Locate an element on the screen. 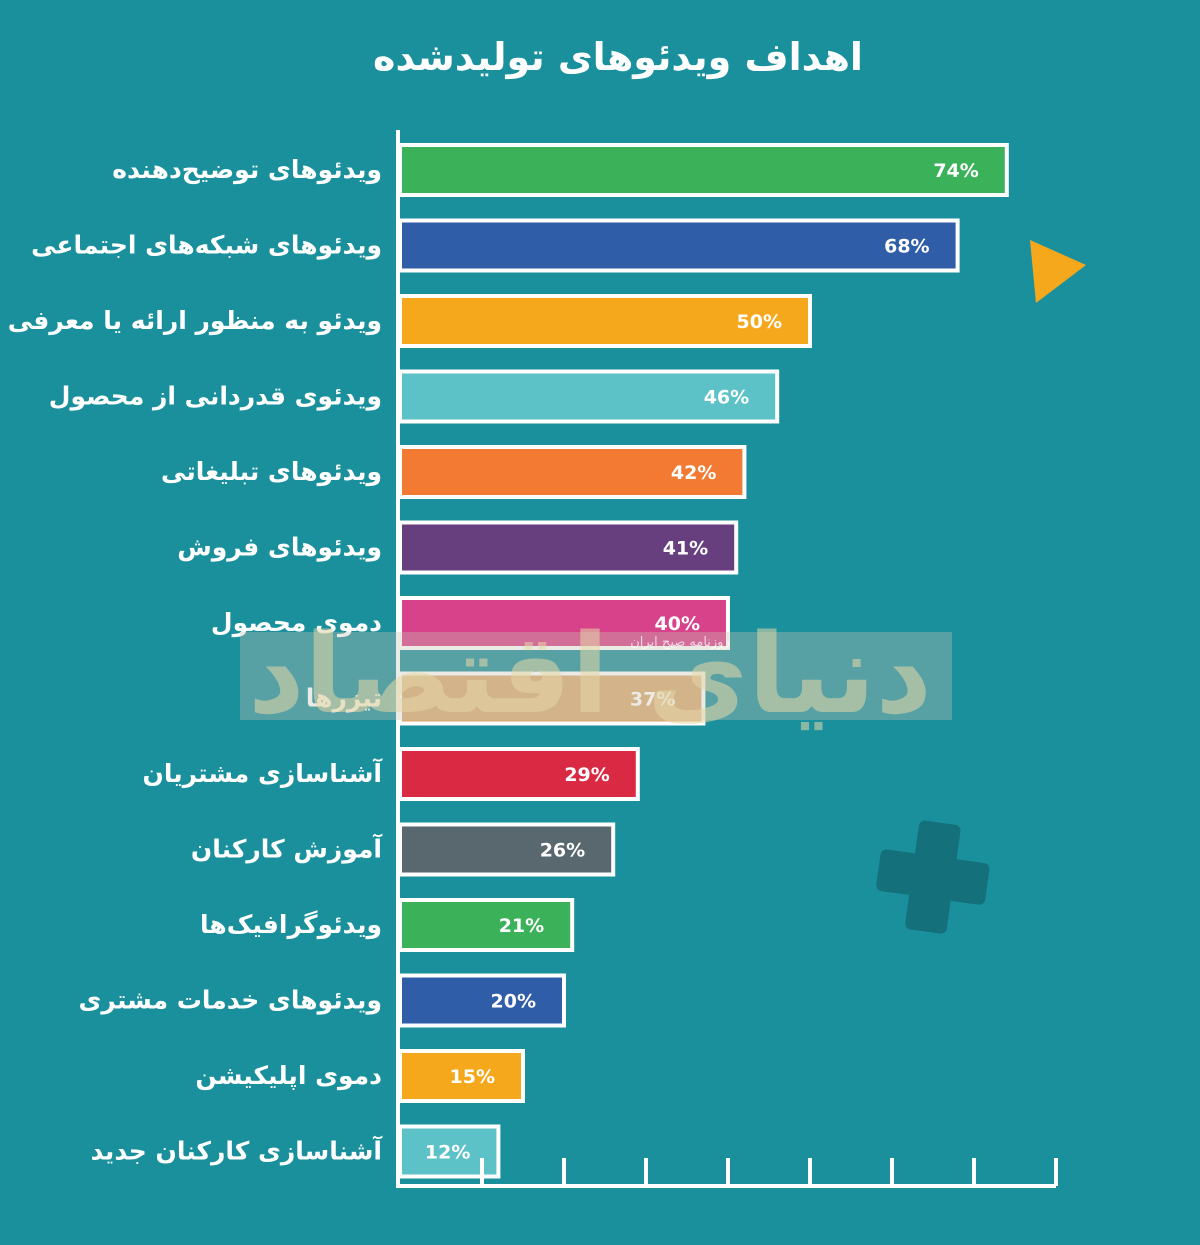  bar-value-label: 29% is located at coordinates (586, 775).